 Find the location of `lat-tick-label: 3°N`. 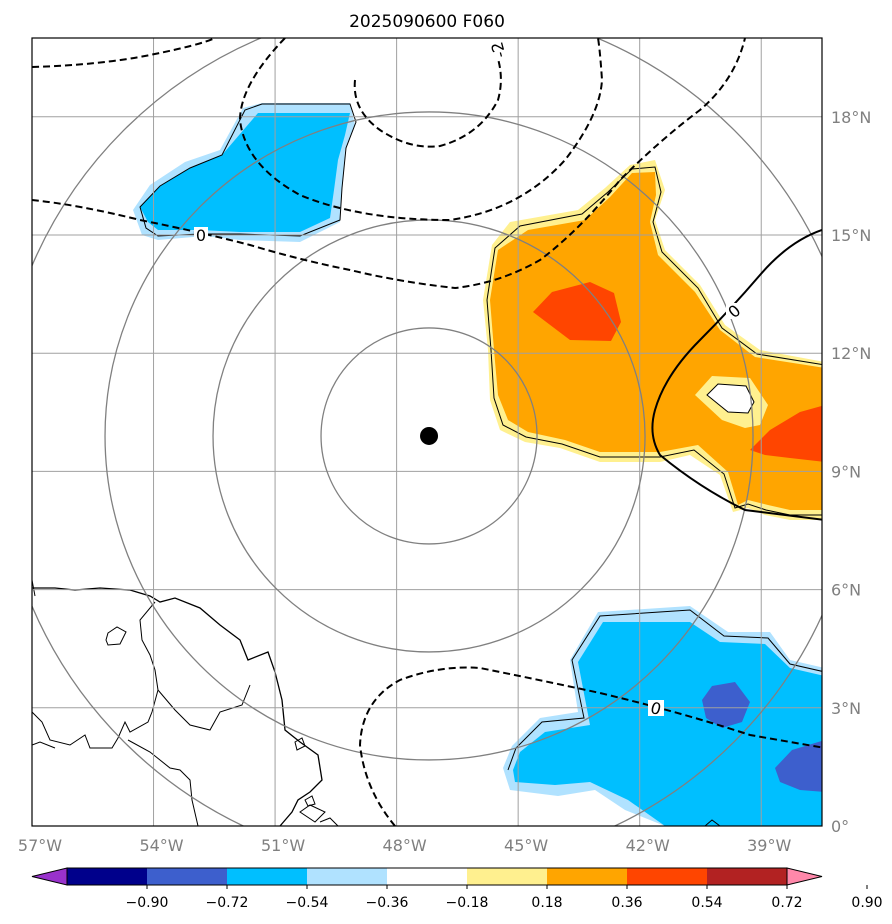

lat-tick-label: 3°N is located at coordinates (846, 708).